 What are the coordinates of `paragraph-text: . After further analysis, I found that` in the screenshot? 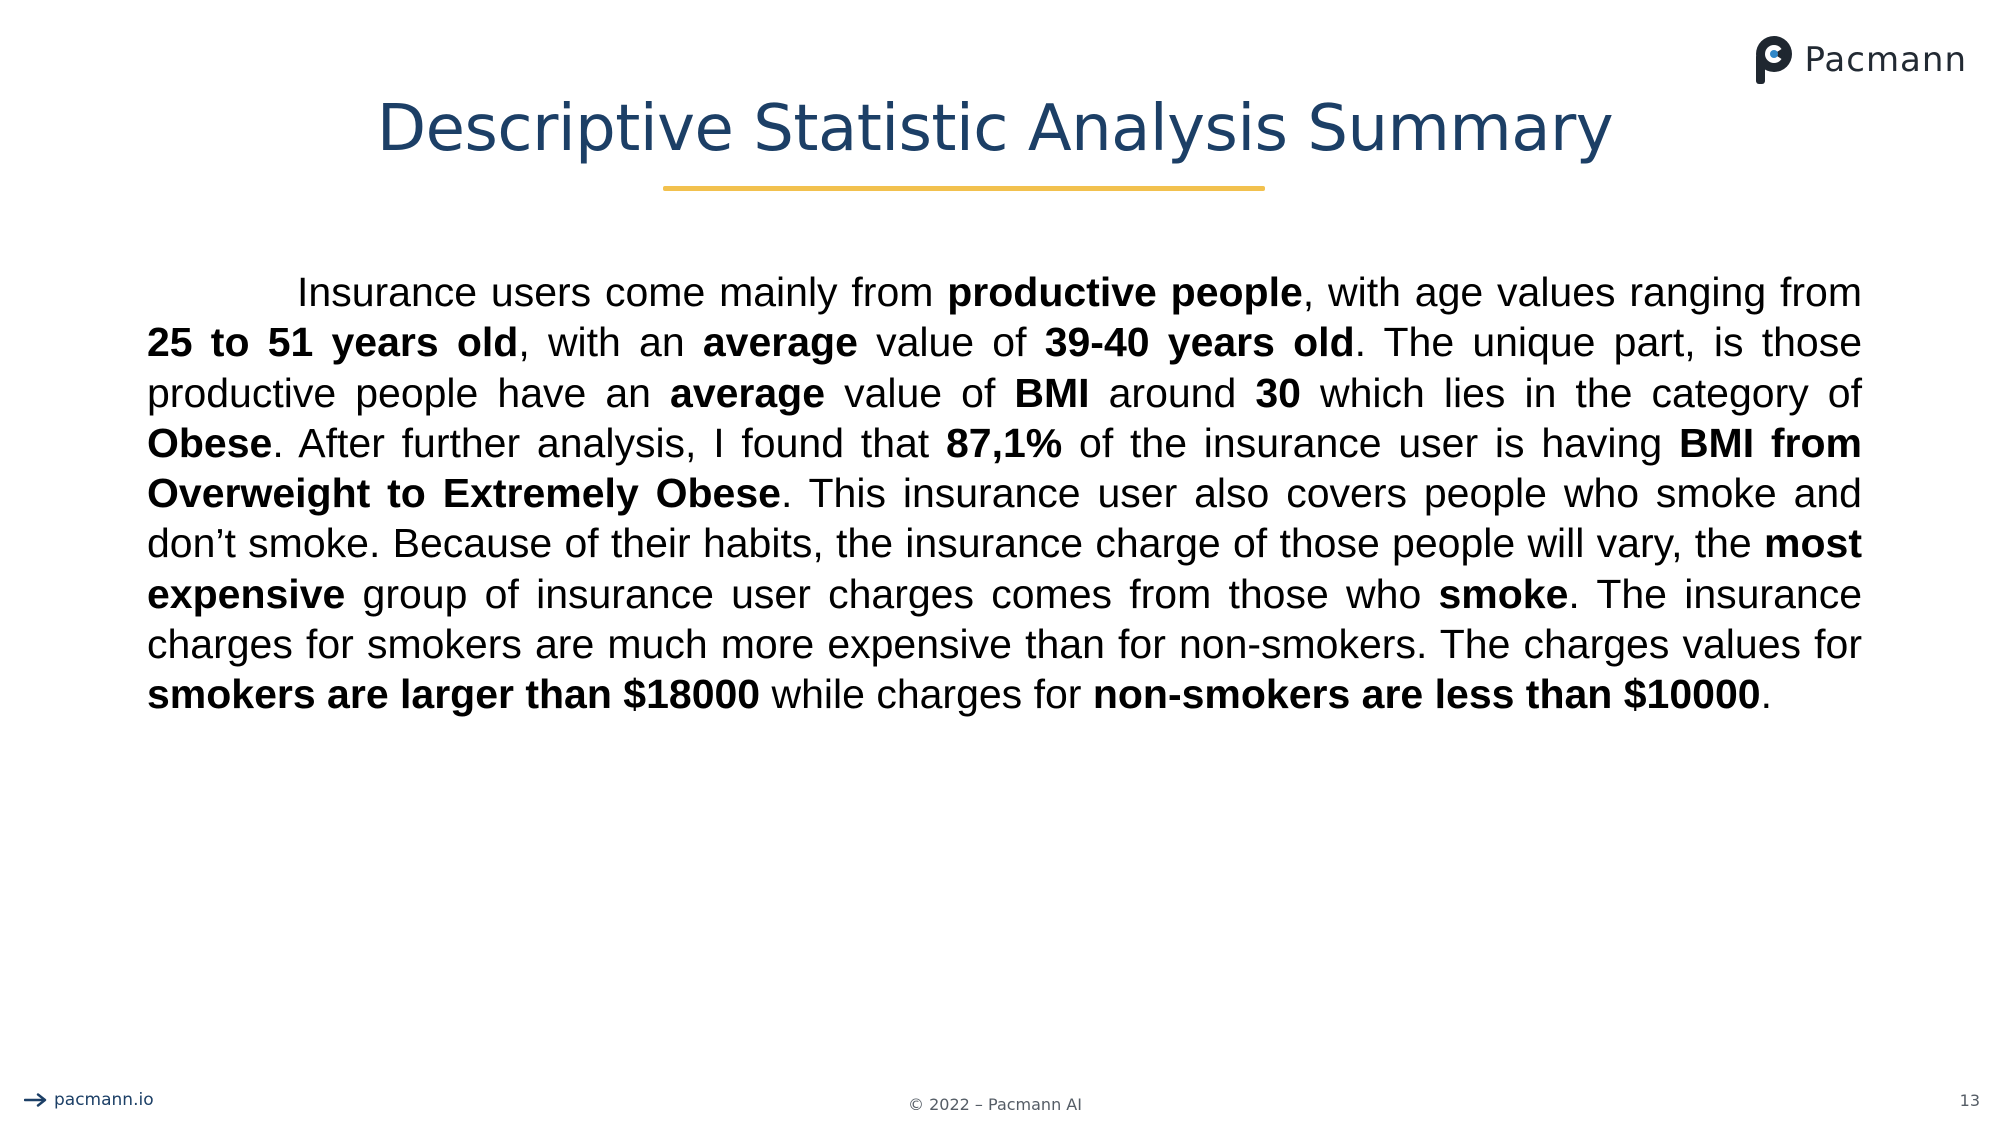 It's located at (609, 442).